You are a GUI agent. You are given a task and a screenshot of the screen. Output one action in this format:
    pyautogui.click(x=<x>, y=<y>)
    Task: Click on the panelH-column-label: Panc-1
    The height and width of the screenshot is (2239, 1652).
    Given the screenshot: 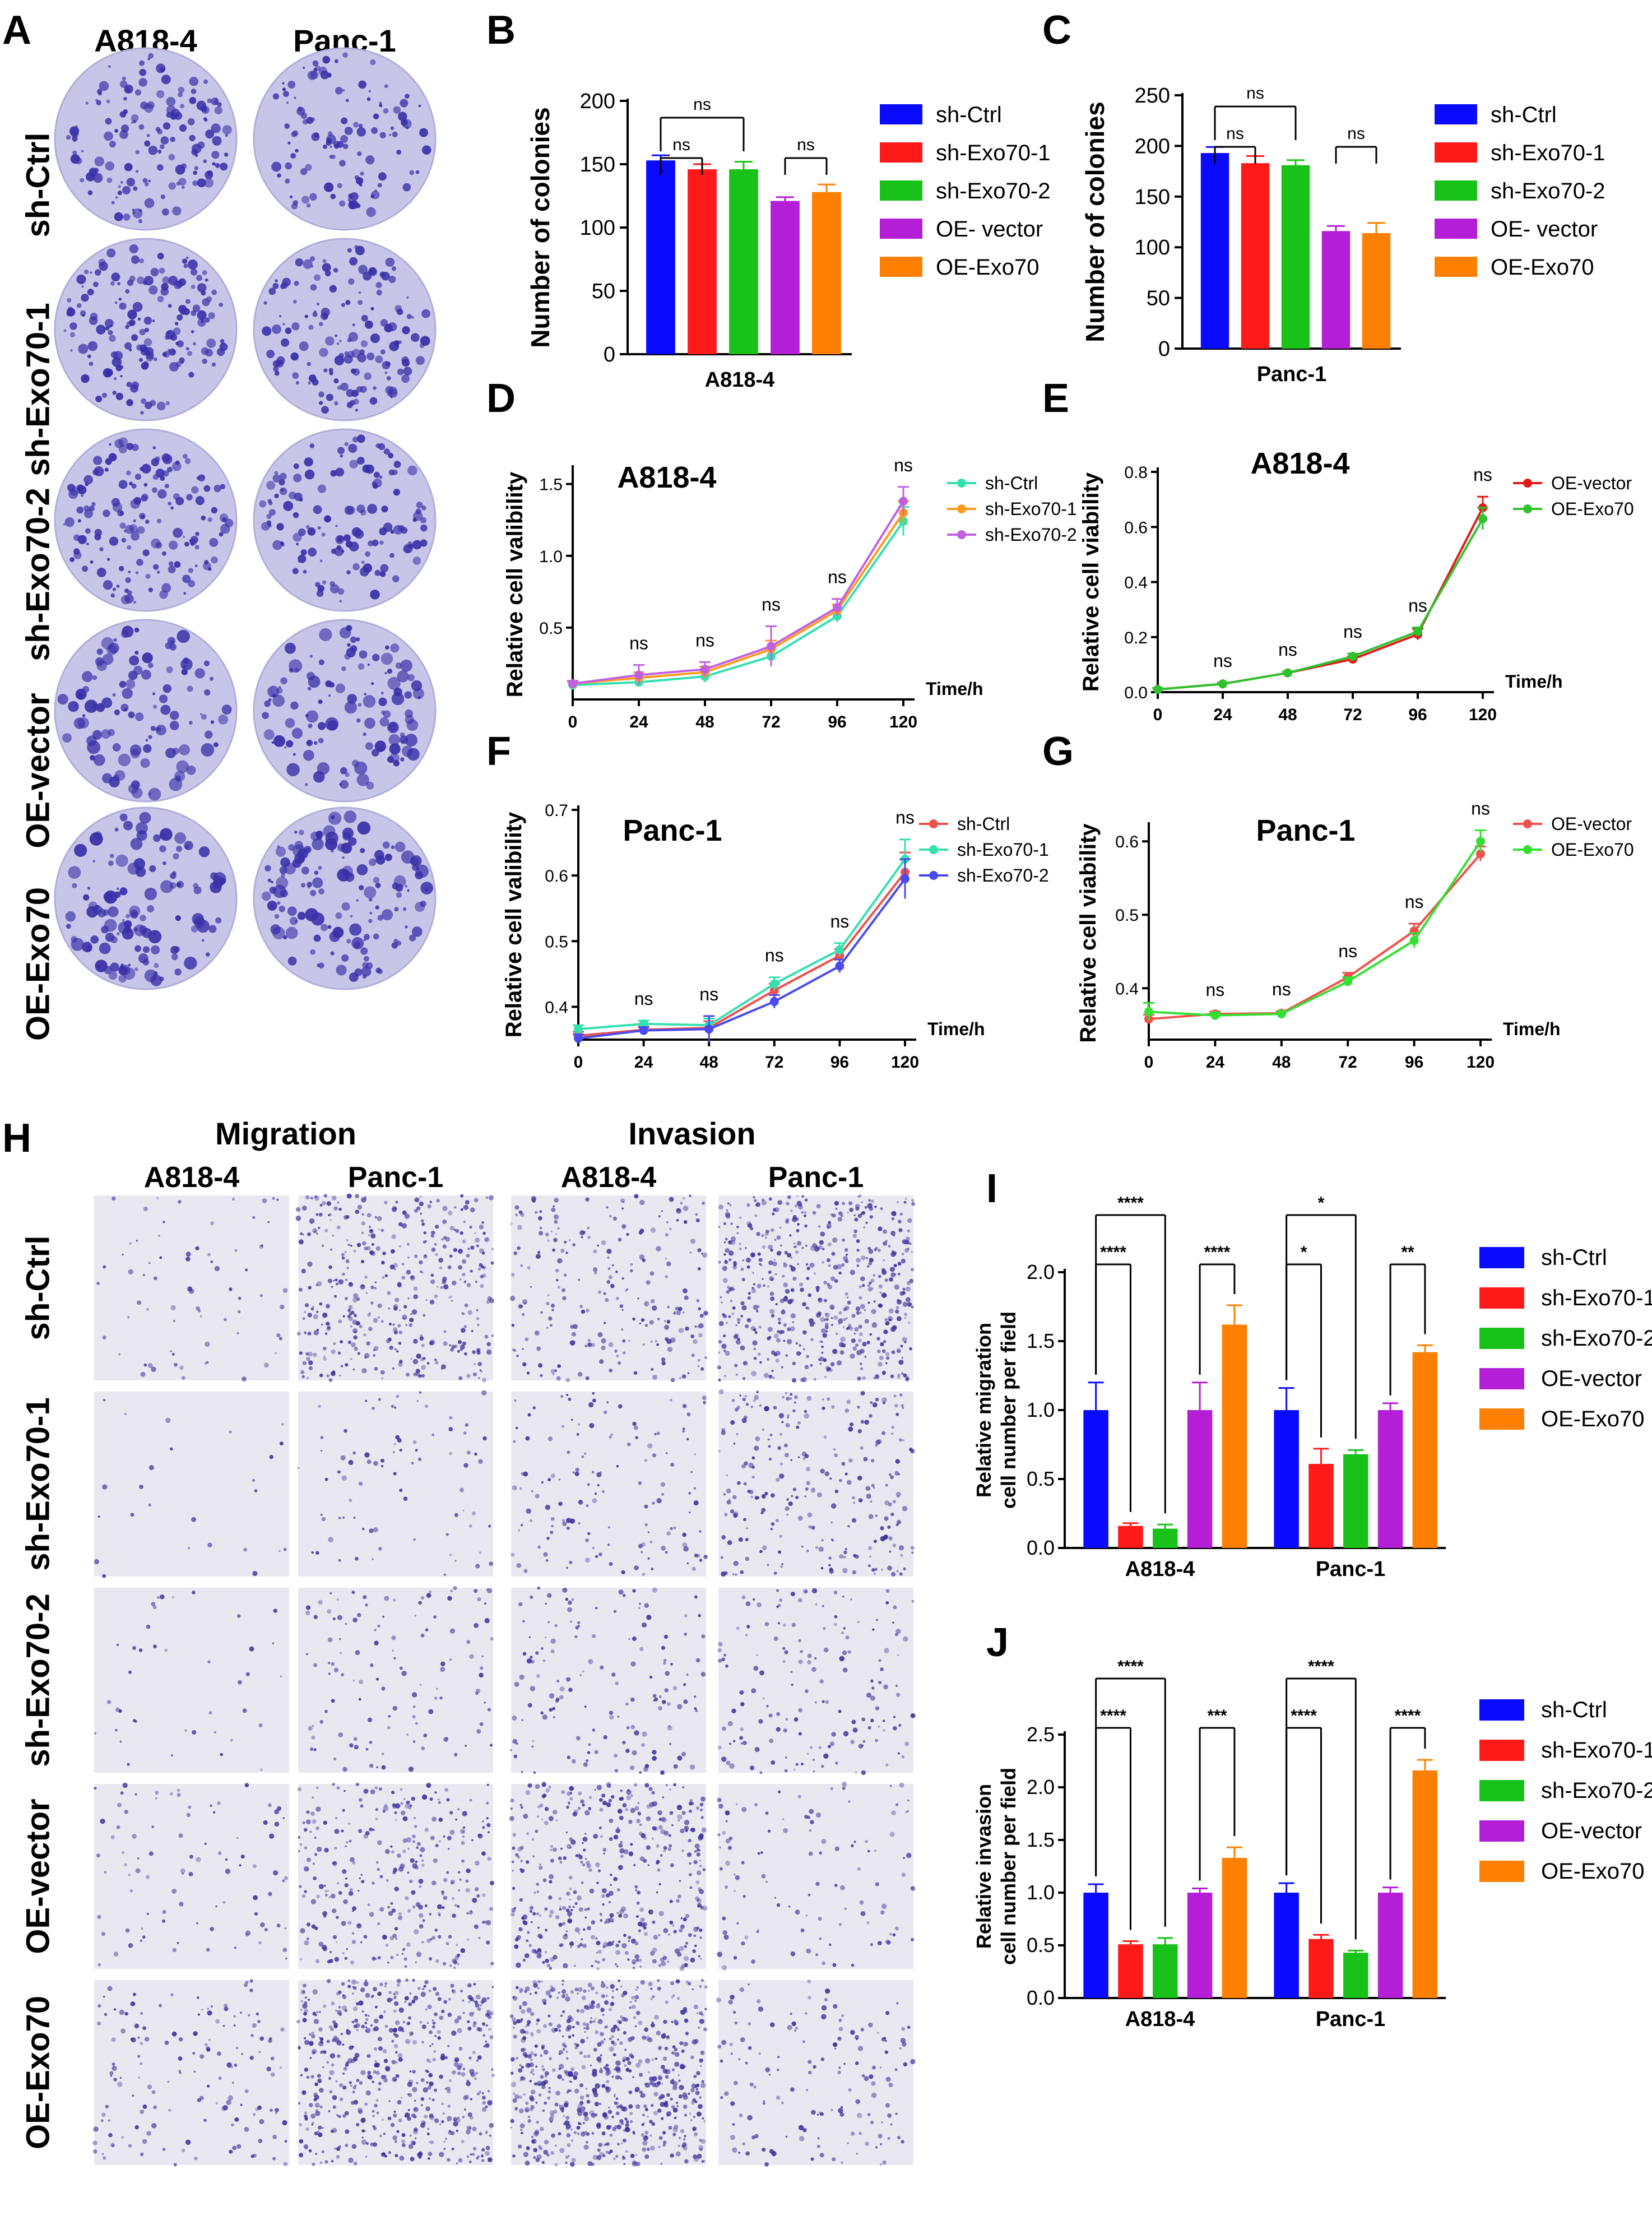 What is the action you would take?
    pyautogui.click(x=816, y=1177)
    